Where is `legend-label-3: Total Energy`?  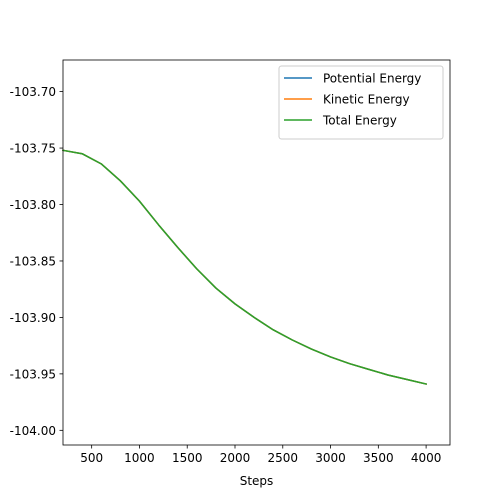 legend-label-3: Total Energy is located at coordinates (359, 121).